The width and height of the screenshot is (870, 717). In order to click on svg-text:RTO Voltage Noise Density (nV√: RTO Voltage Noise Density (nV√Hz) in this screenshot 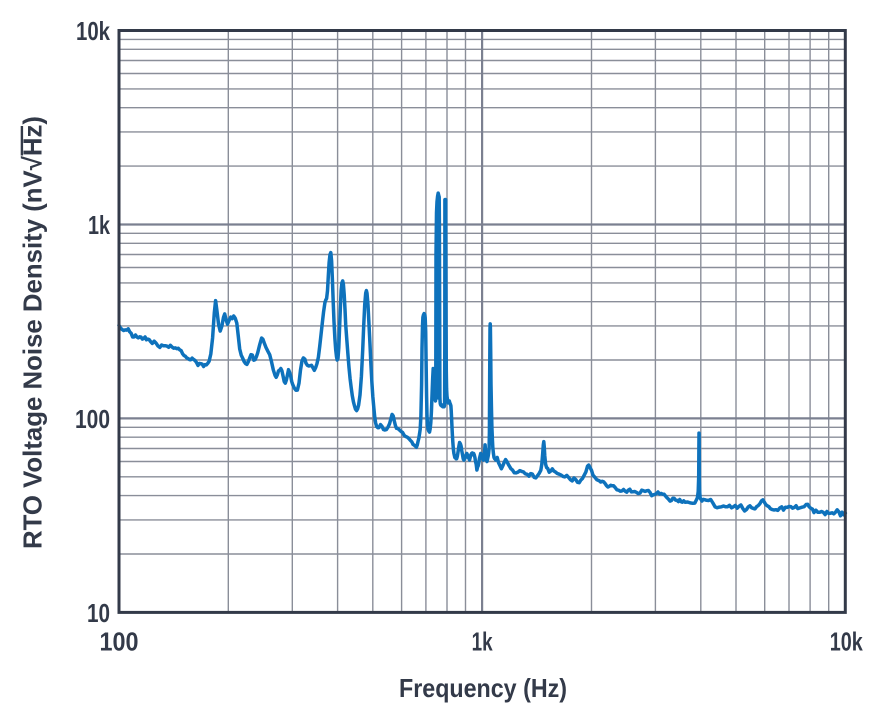, I will do `click(33, 332)`.